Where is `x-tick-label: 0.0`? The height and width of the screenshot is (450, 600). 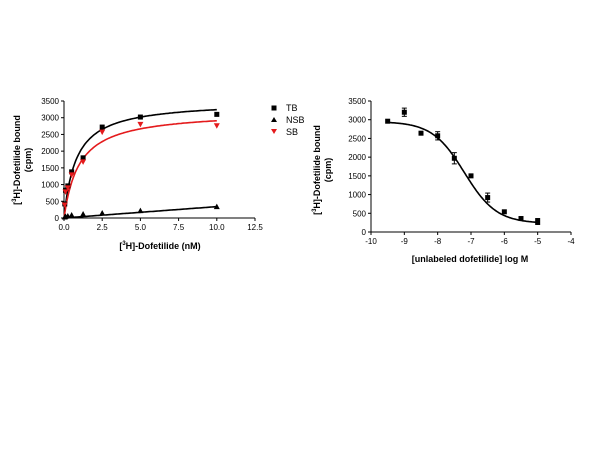 x-tick-label: 0.0 is located at coordinates (64, 227).